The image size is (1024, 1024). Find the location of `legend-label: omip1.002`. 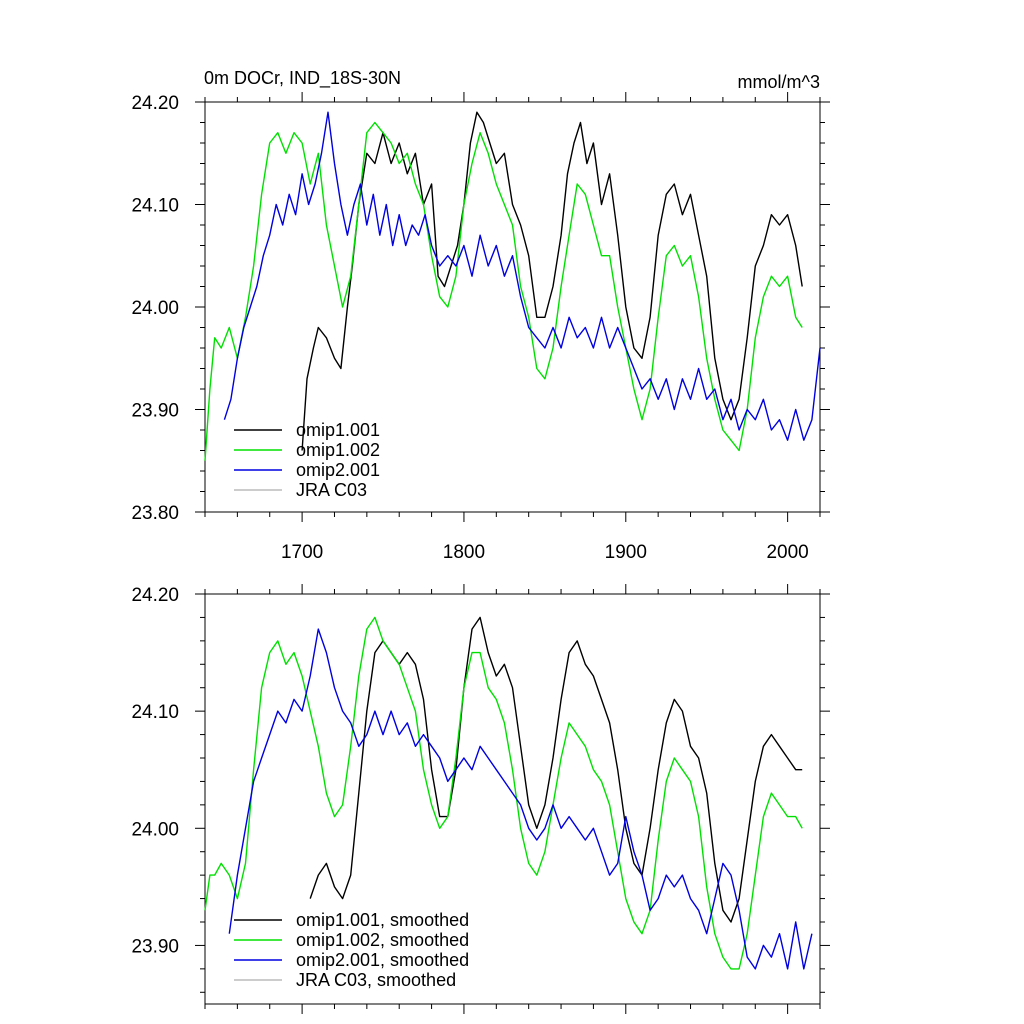

legend-label: omip1.002 is located at coordinates (338, 450).